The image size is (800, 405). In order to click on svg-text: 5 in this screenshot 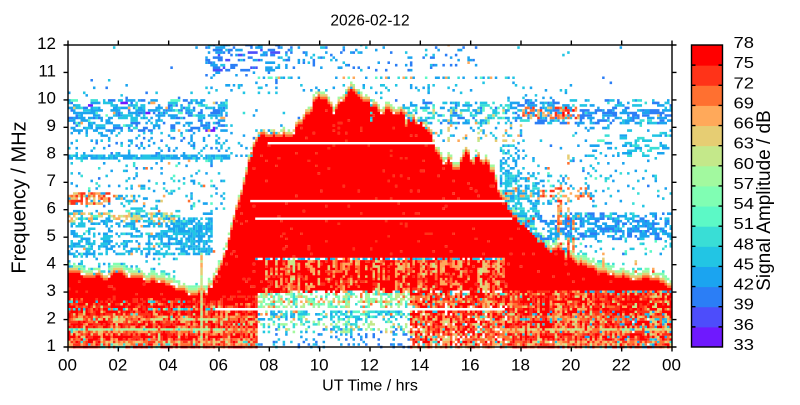, I will do `click(51, 235)`.